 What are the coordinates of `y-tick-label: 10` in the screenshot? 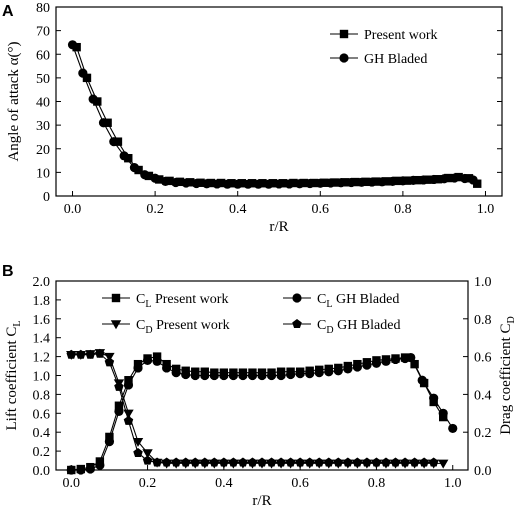 It's located at (43, 173).